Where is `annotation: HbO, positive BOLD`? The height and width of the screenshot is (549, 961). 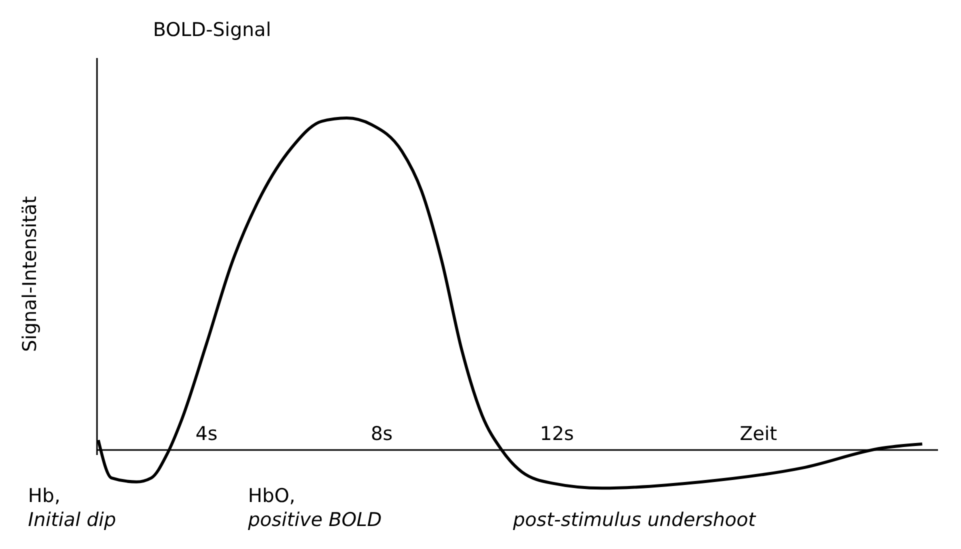
annotation: HbO, positive BOLD is located at coordinates (314, 508).